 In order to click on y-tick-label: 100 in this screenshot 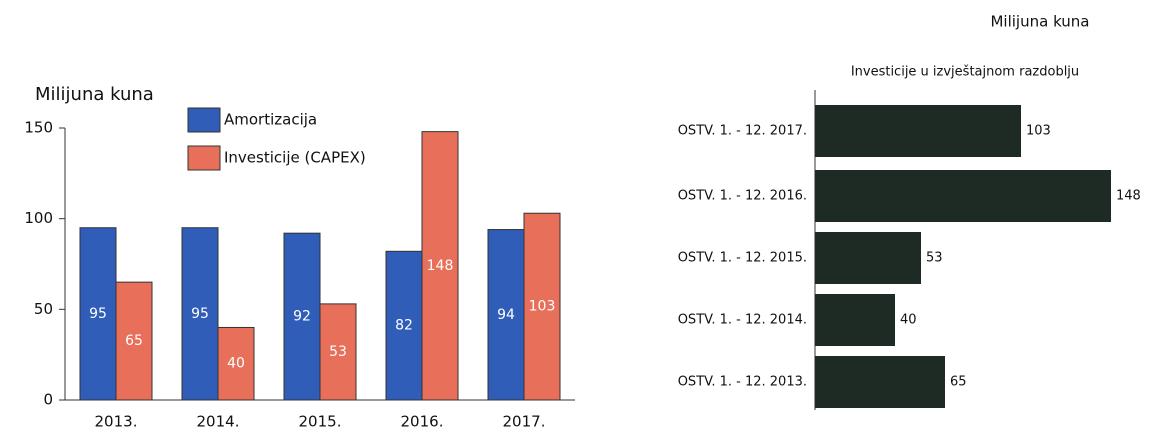, I will do `click(38, 218)`.